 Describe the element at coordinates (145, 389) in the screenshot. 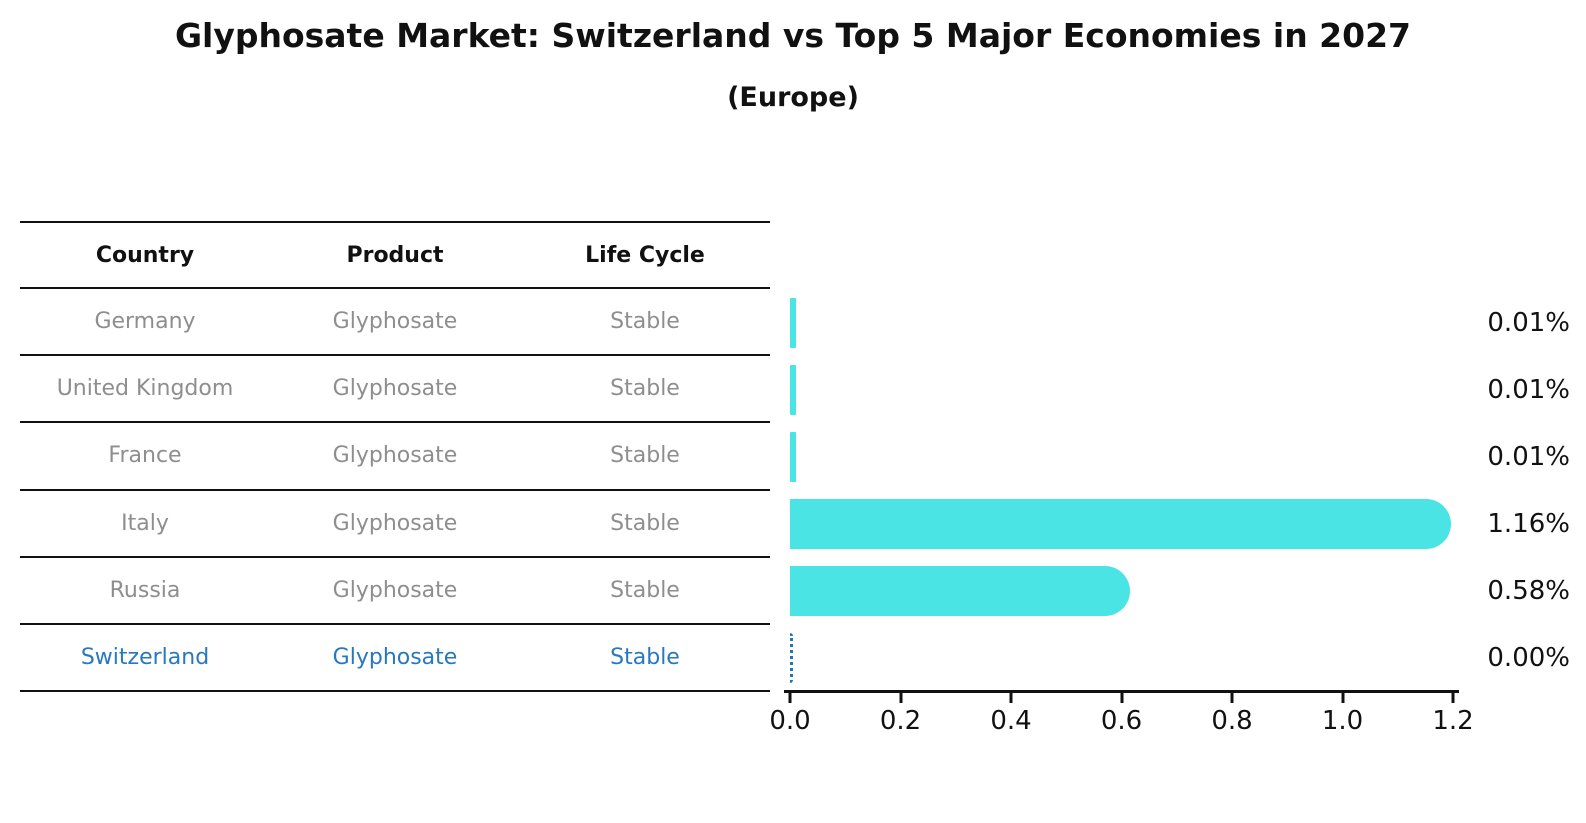

I see `cell-country: United Kingdom` at that location.